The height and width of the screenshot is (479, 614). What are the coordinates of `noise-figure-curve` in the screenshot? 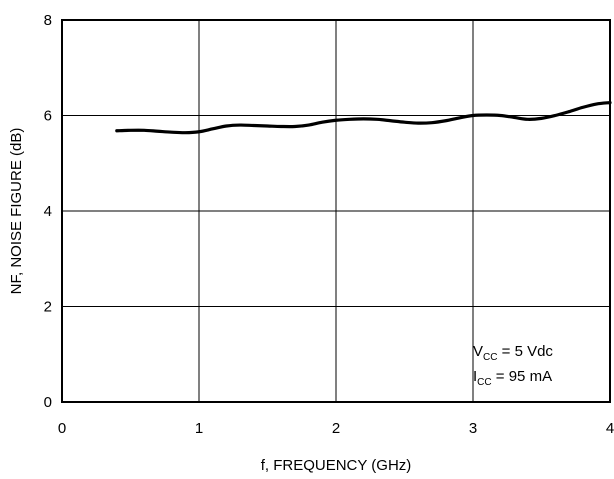 It's located at (363, 118).